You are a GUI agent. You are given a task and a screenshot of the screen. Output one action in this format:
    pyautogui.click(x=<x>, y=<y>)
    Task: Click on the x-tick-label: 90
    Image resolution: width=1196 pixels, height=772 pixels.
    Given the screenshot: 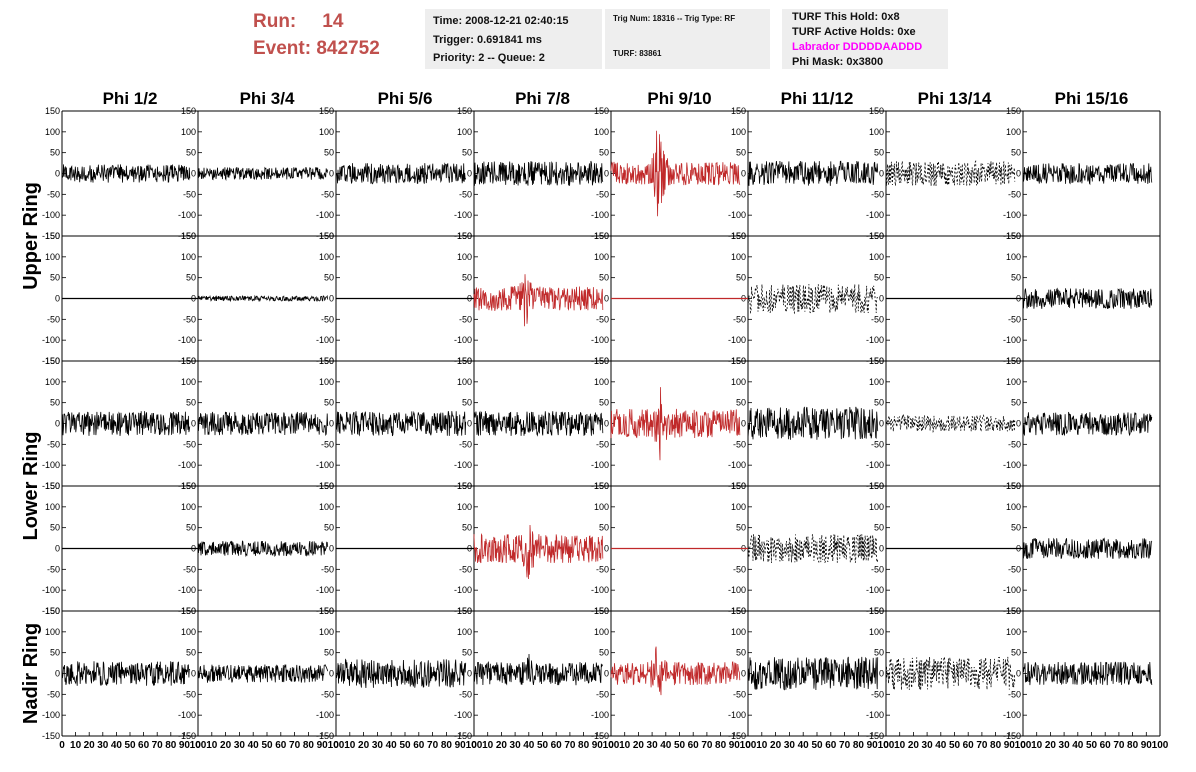 What is the action you would take?
    pyautogui.click(x=1010, y=745)
    